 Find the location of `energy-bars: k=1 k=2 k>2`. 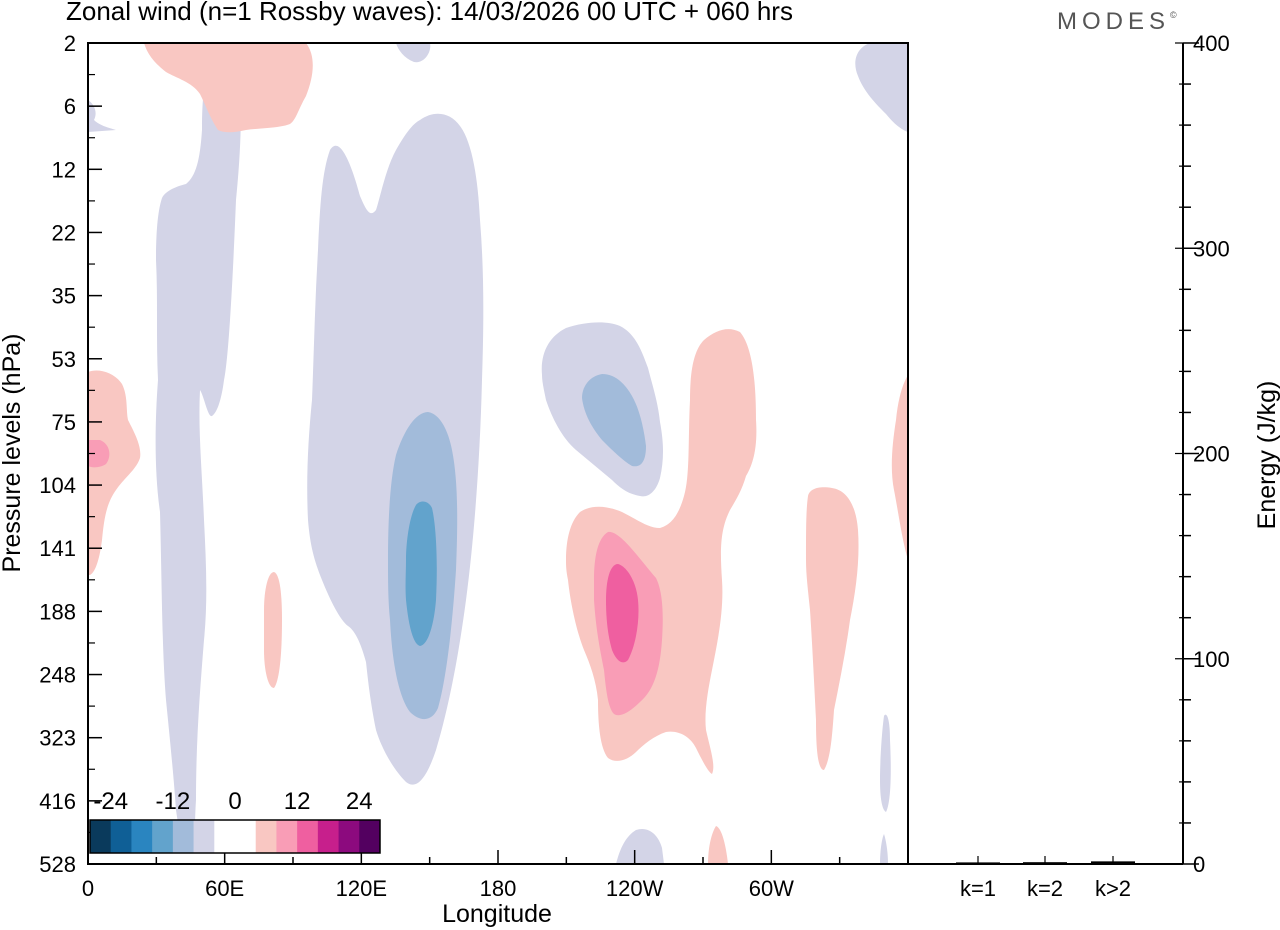

energy-bars: k=1 k=2 k>2 is located at coordinates (1045, 878).